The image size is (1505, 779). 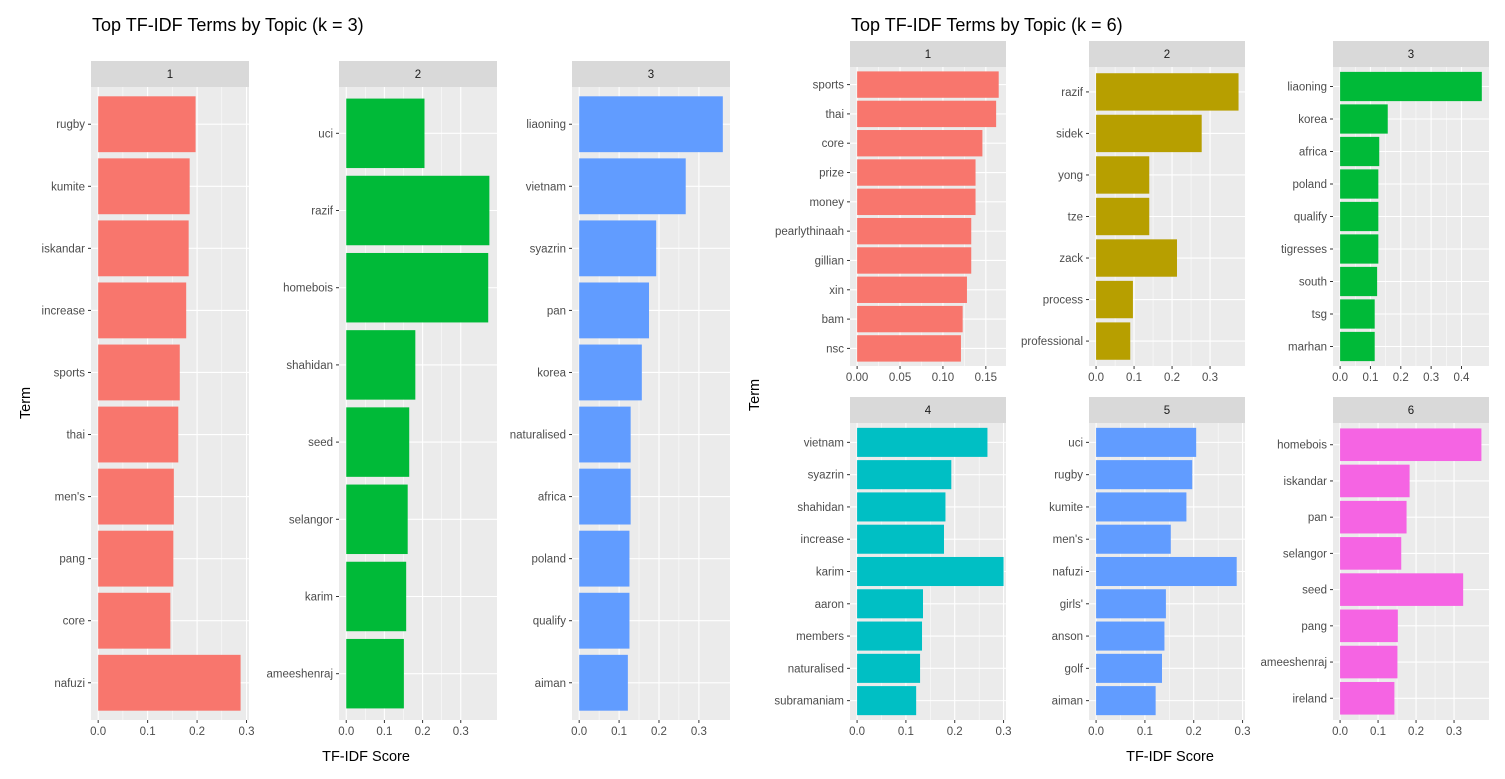 I want to click on y-tick-label: karim, so click(x=830, y=573).